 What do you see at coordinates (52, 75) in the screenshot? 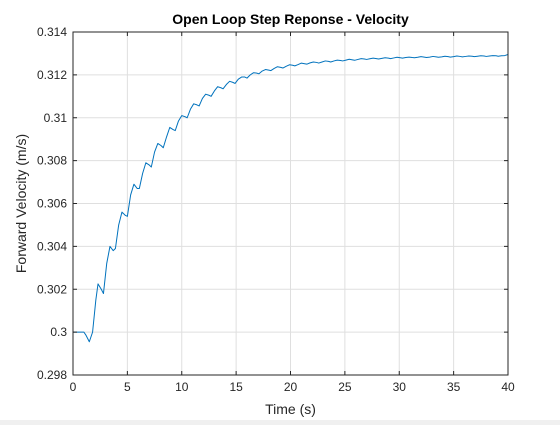
I see `y-tick-label: 0.312` at bounding box center [52, 75].